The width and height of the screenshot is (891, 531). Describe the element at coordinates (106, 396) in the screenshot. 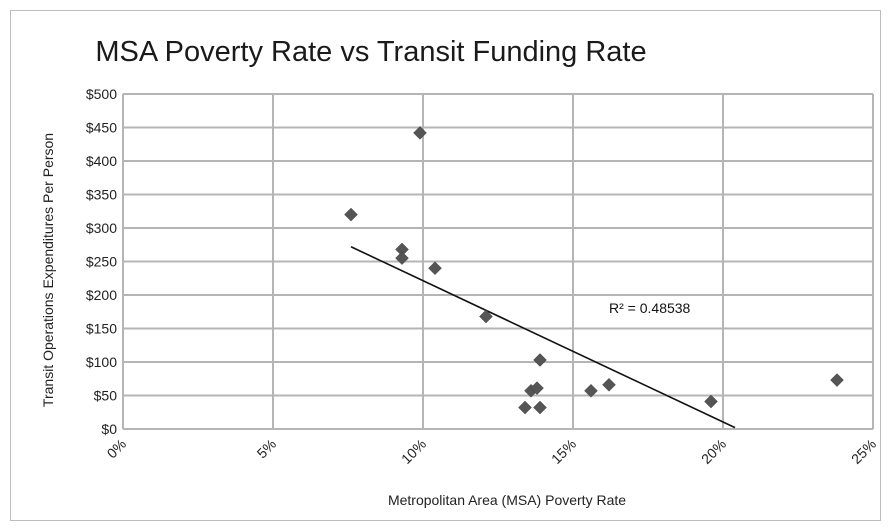

I see `y-tick-label: $50` at that location.